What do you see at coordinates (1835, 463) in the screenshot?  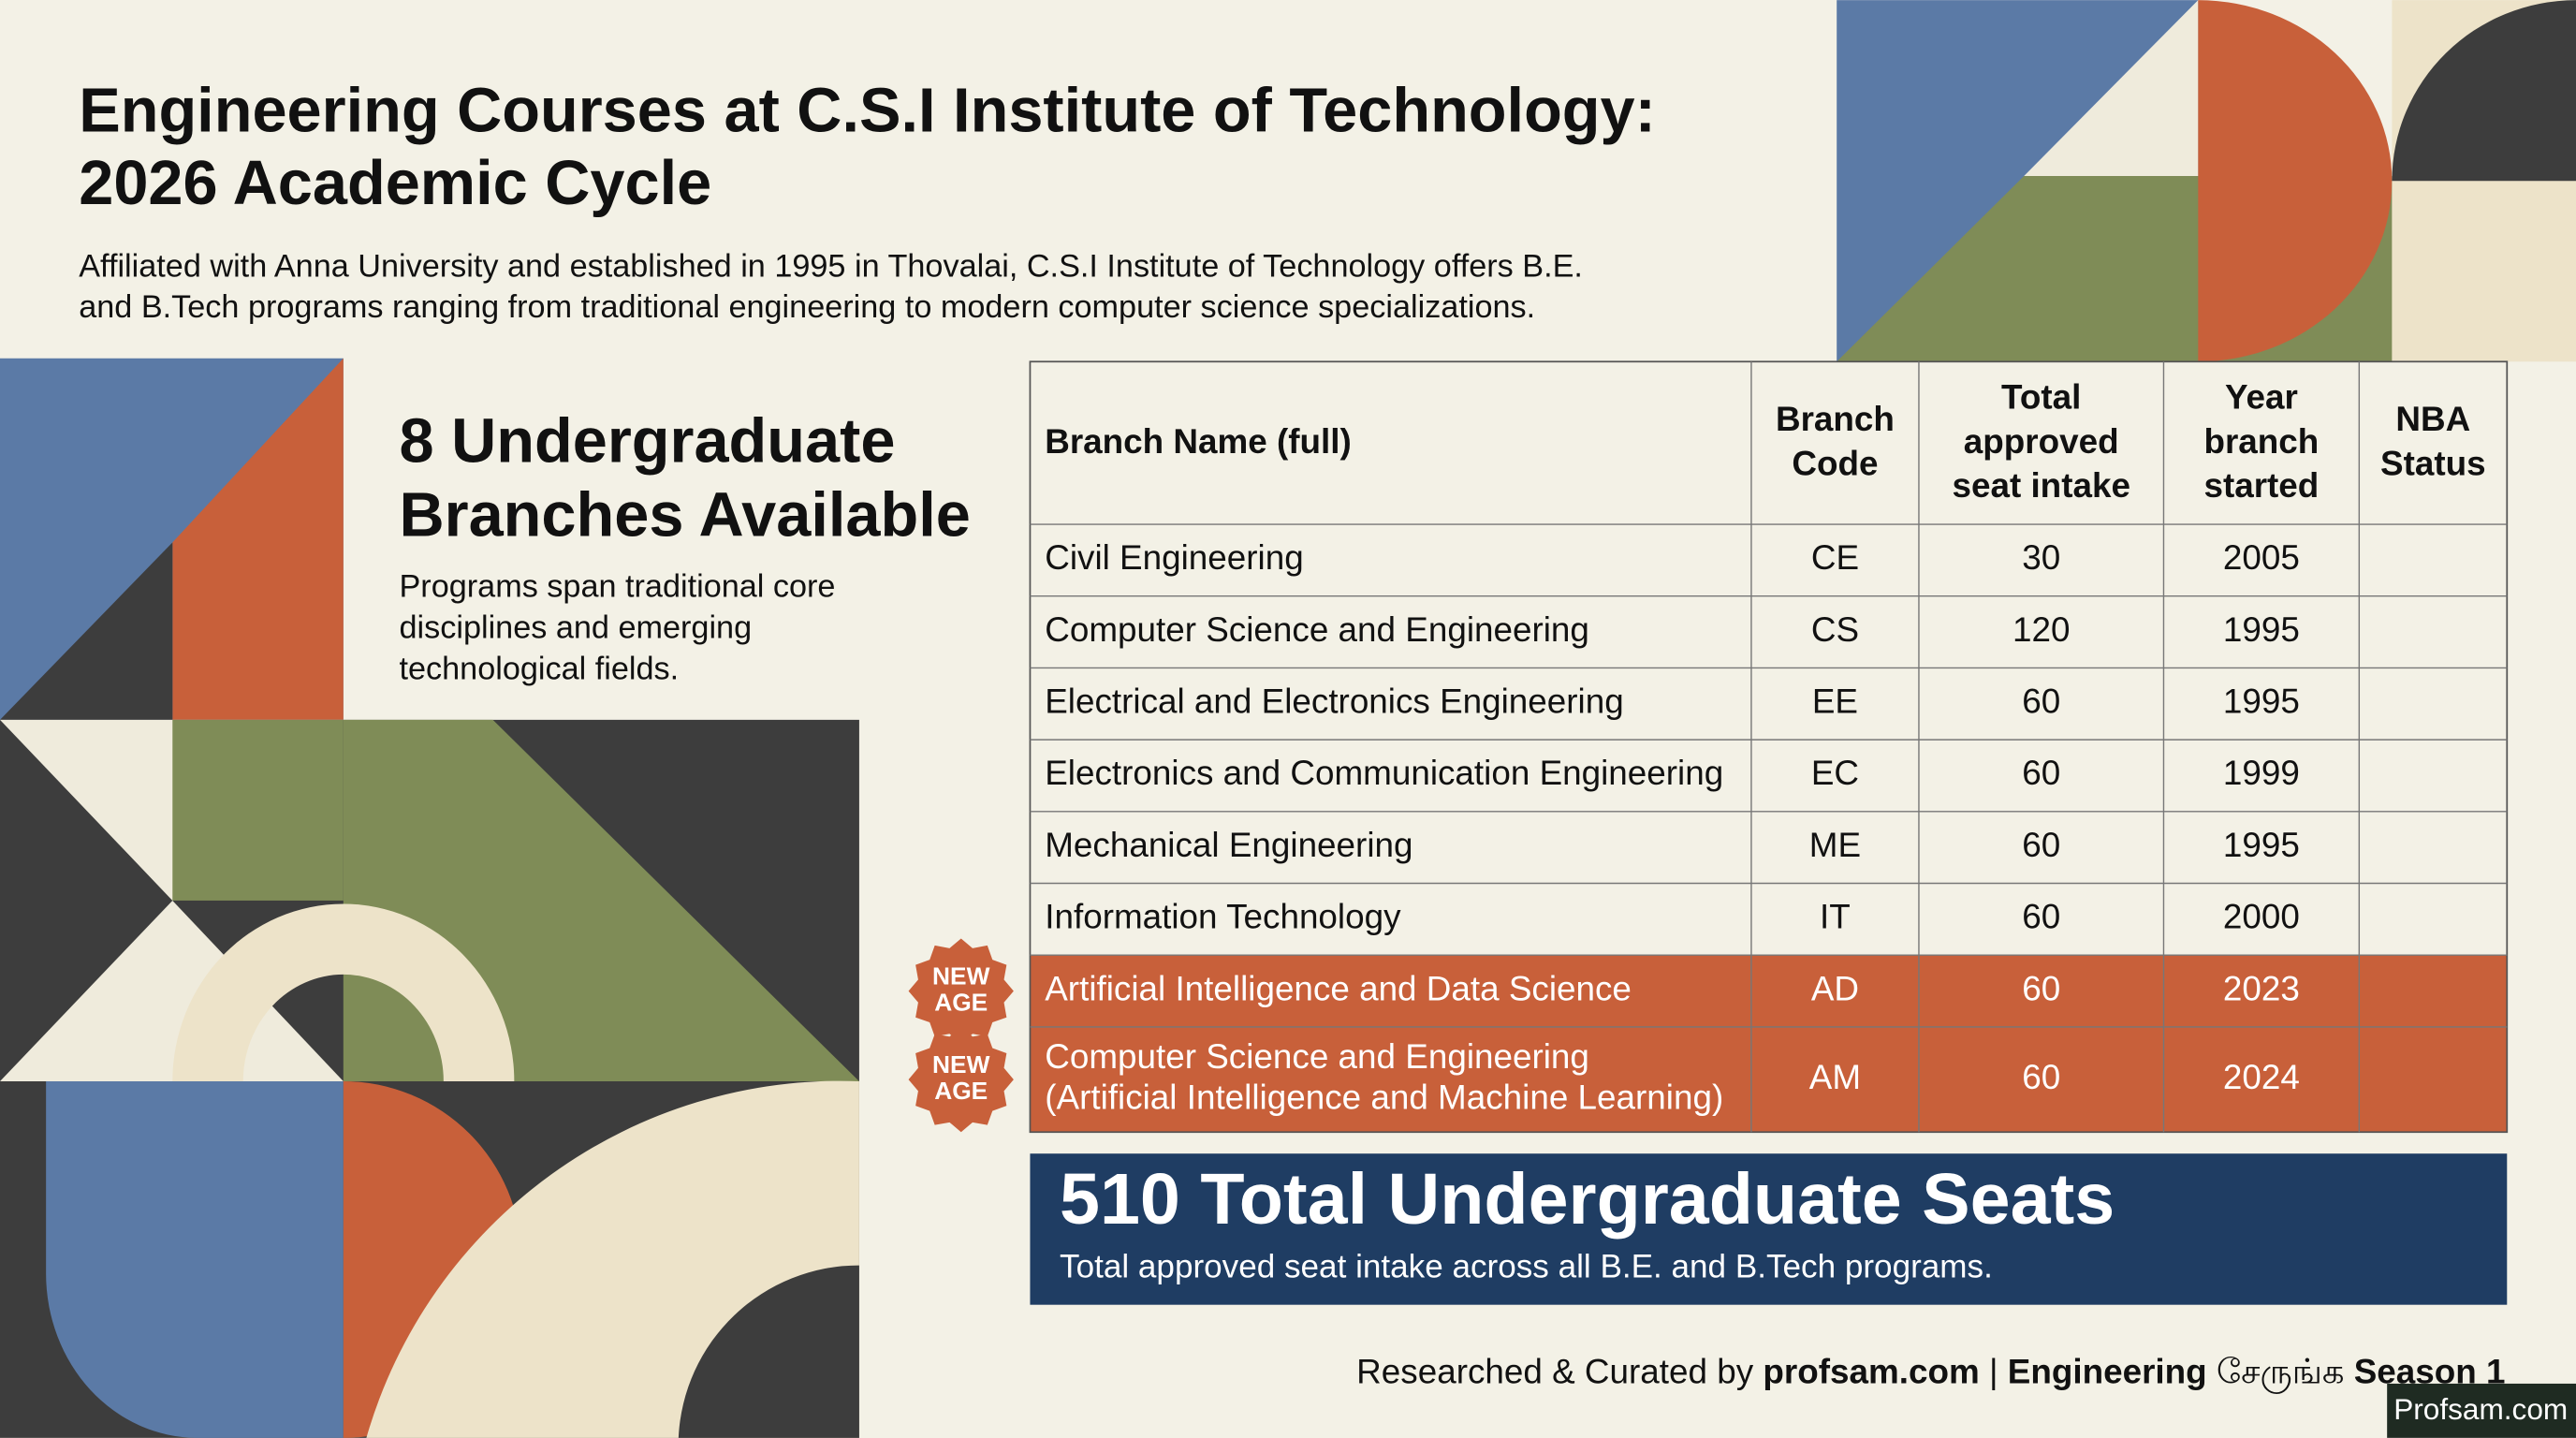 I see `column-header: Code` at bounding box center [1835, 463].